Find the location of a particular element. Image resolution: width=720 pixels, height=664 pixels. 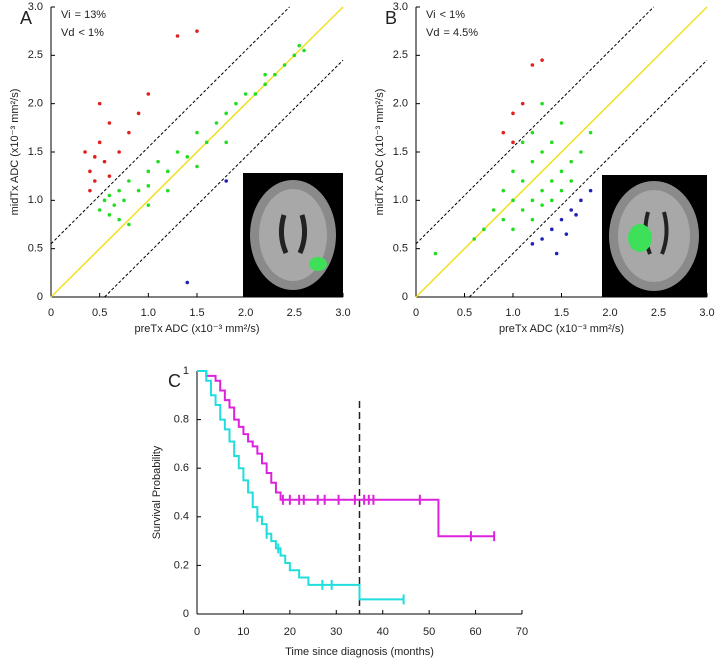

panel-label: B is located at coordinates (391, 18).